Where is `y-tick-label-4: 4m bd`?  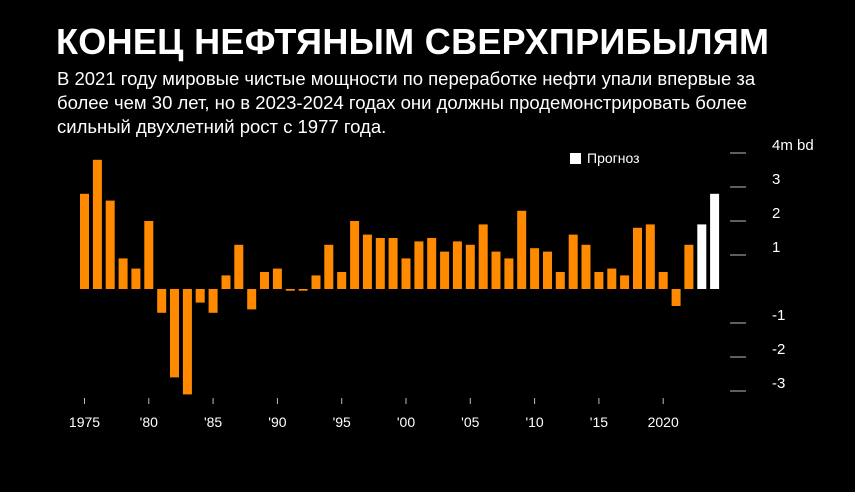
y-tick-label-4: 4m bd is located at coordinates (793, 145).